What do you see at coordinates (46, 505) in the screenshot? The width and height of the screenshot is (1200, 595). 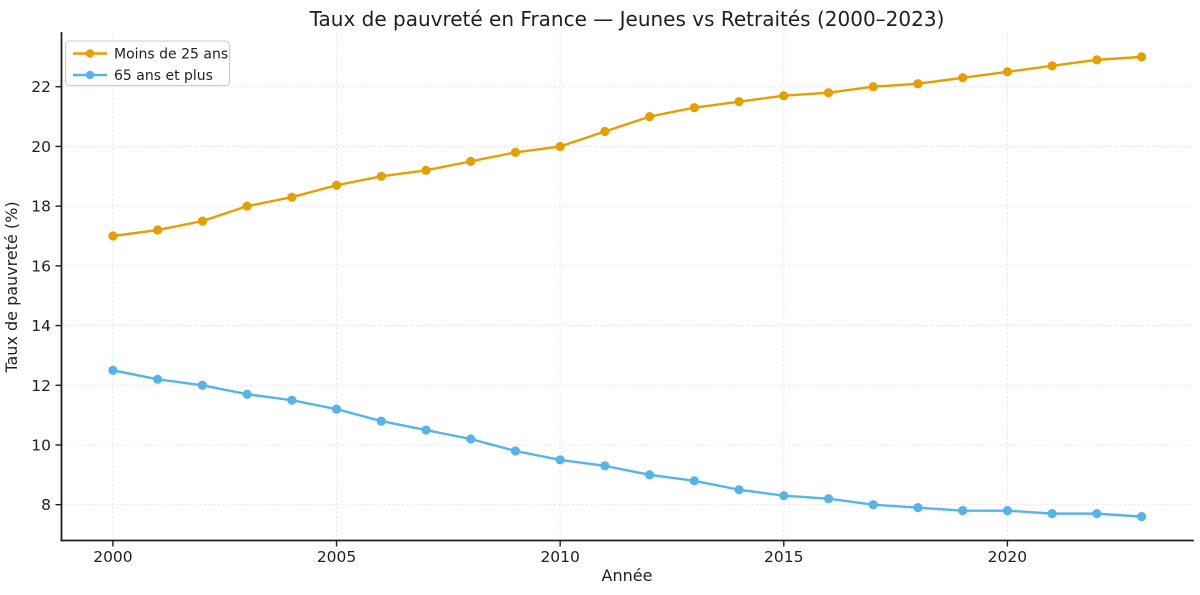 I see `y-tick-label: 8` at bounding box center [46, 505].